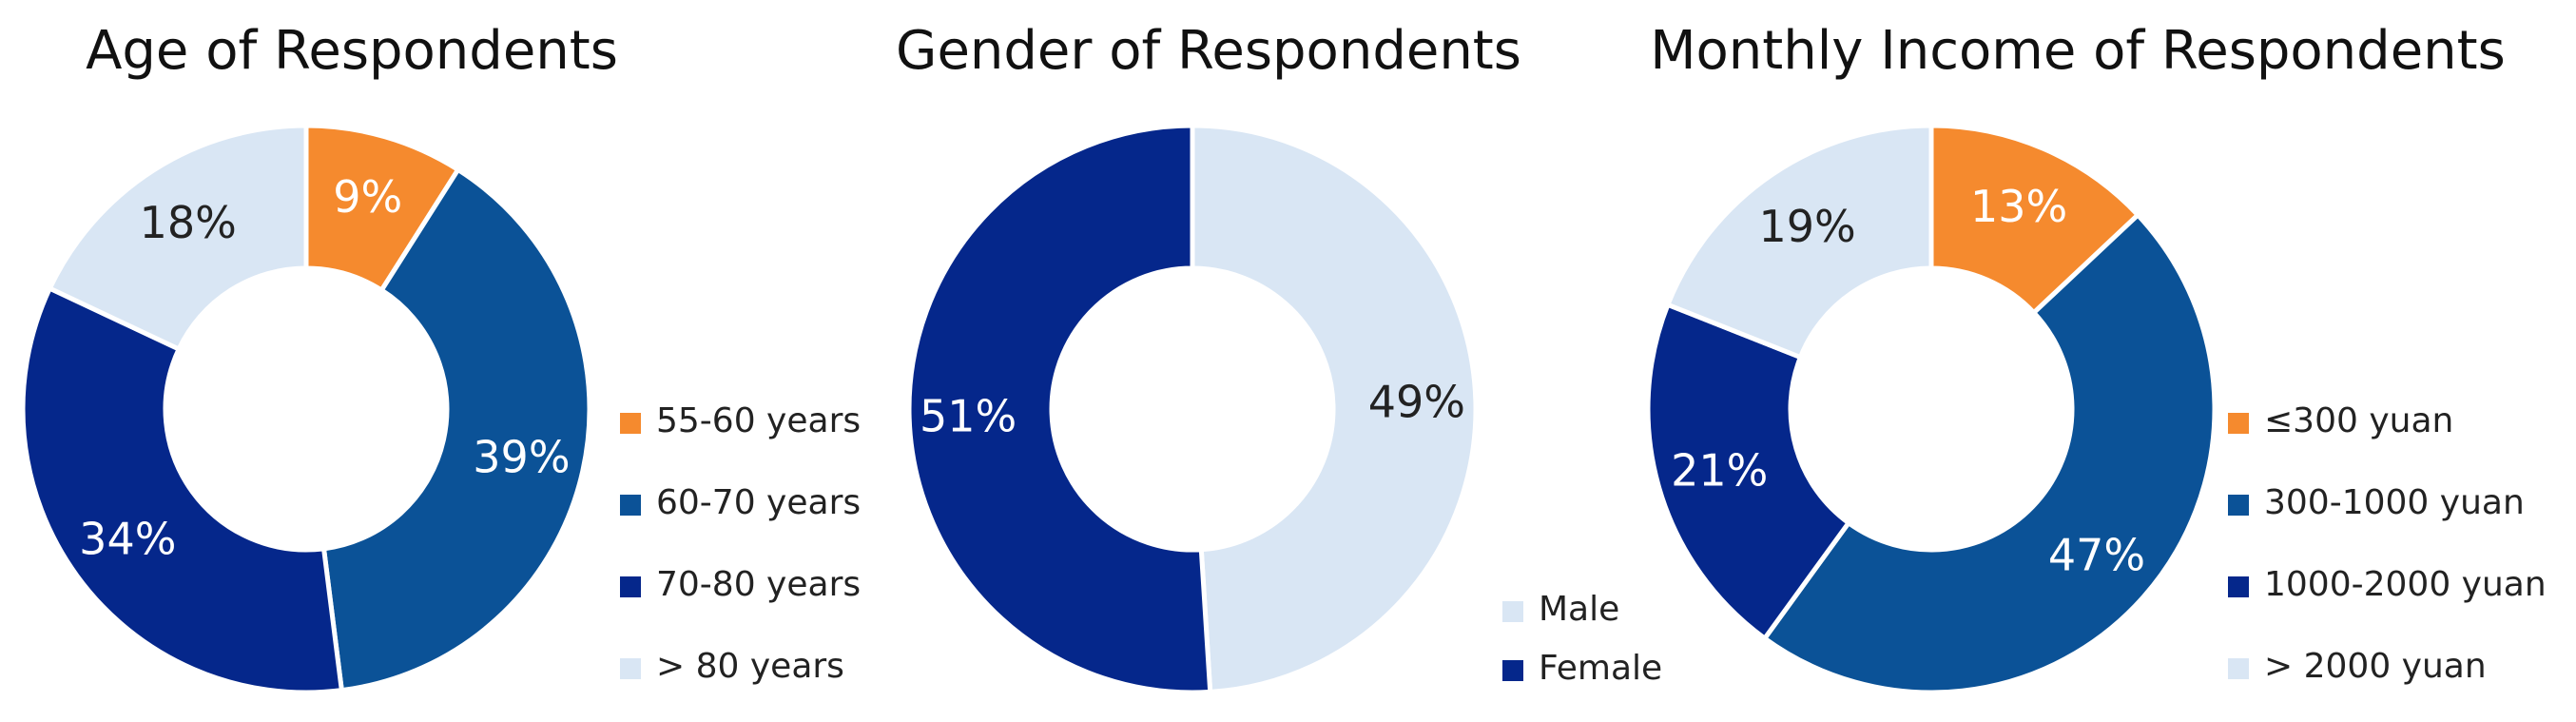 The height and width of the screenshot is (722, 2576). What do you see at coordinates (127, 538) in the screenshot?
I see `pct-label-age-2: 34%` at bounding box center [127, 538].